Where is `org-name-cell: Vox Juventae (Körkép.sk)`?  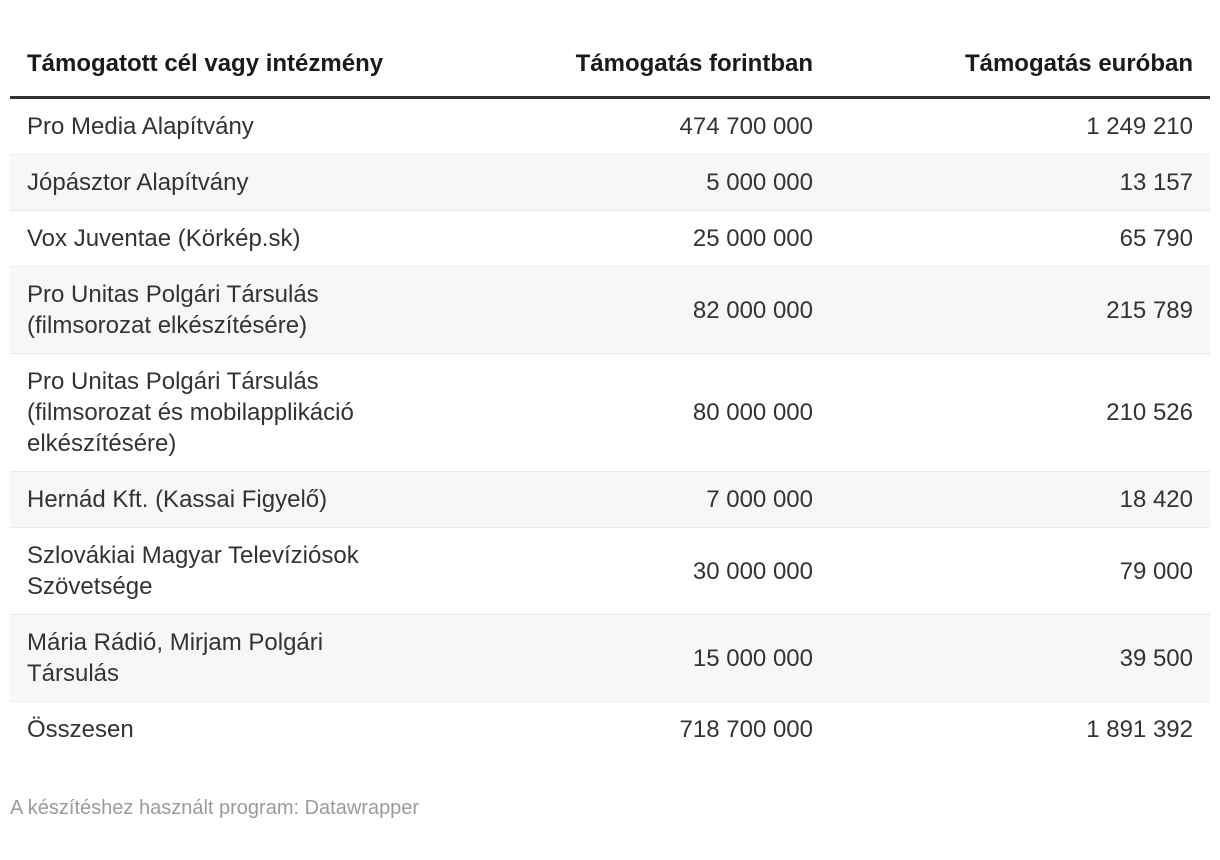 org-name-cell: Vox Juventae (Körkép.sk) is located at coordinates (164, 238).